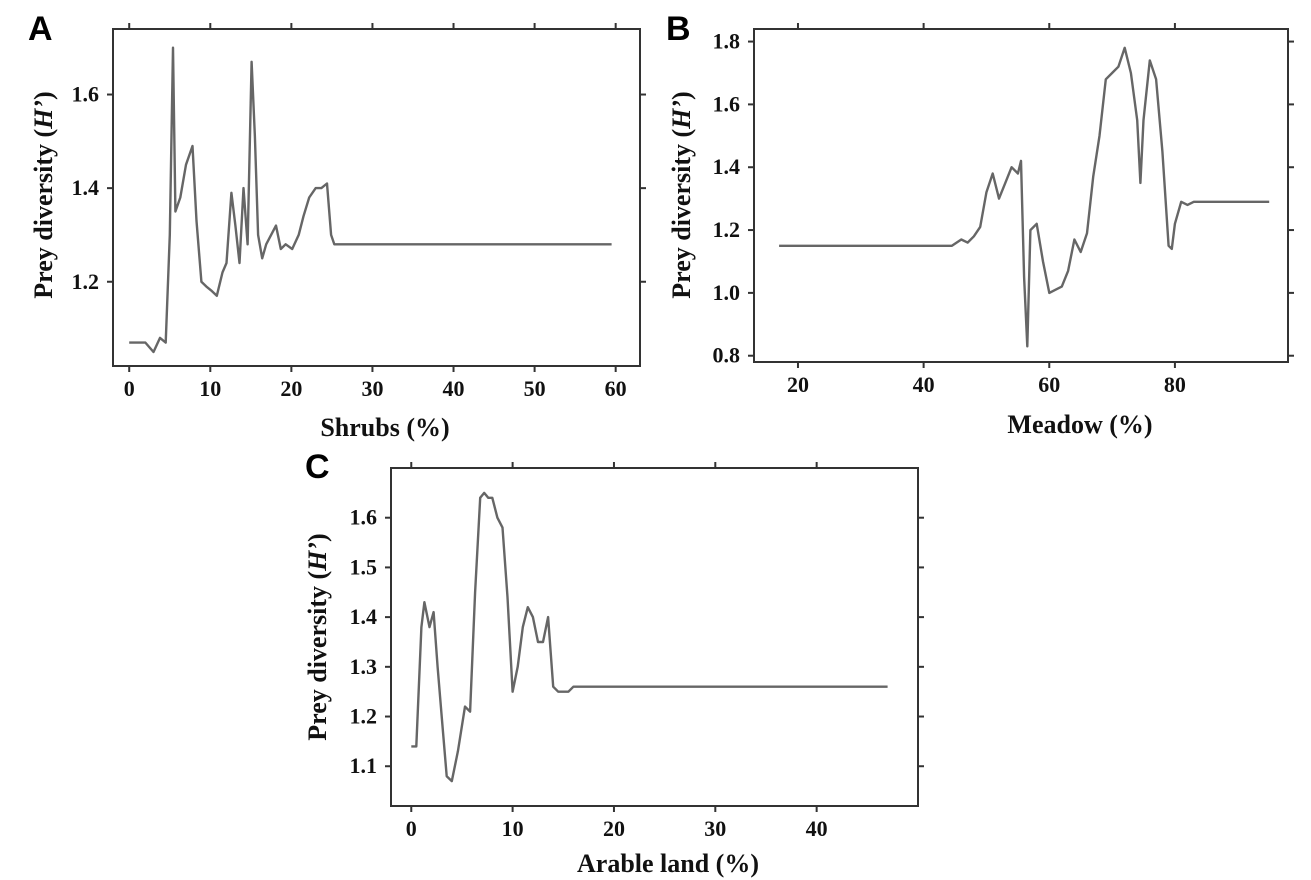  Describe the element at coordinates (1079, 424) in the screenshot. I see `x-axis-title: Meadow (%)` at that location.